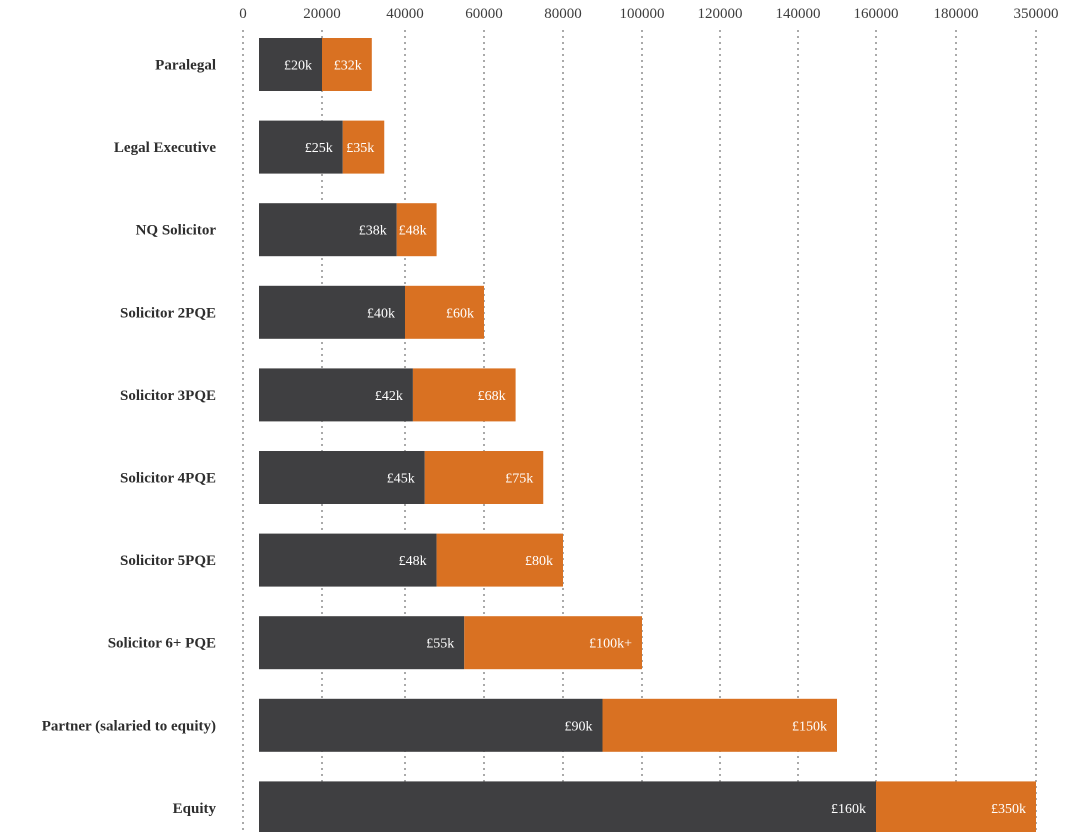 The width and height of the screenshot is (1083, 832). What do you see at coordinates (165, 148) in the screenshot?
I see `category-label: Legal Executive` at bounding box center [165, 148].